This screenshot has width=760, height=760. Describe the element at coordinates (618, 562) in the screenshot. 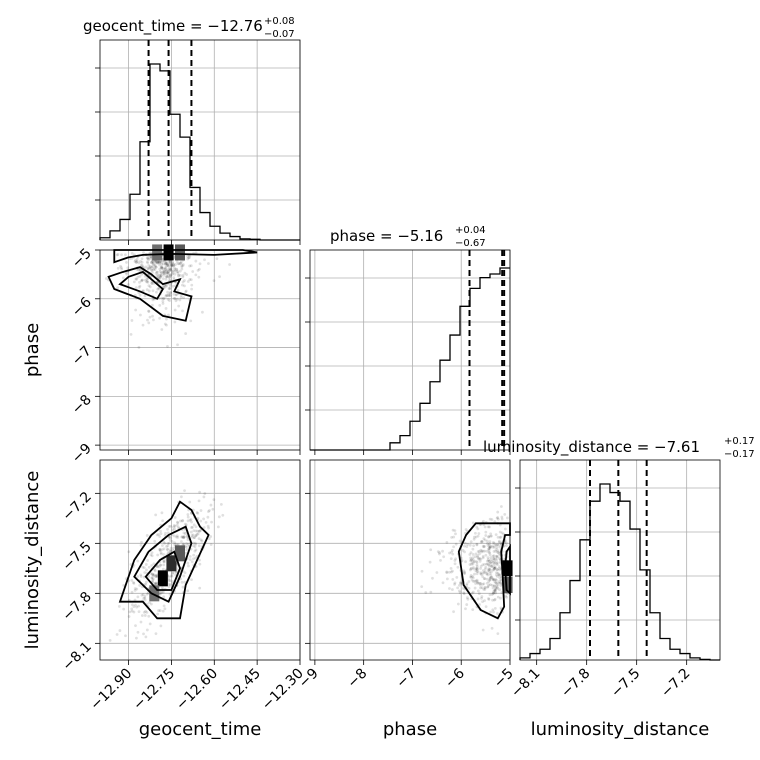

I see `panel-luminosity-distance-hist` at that location.